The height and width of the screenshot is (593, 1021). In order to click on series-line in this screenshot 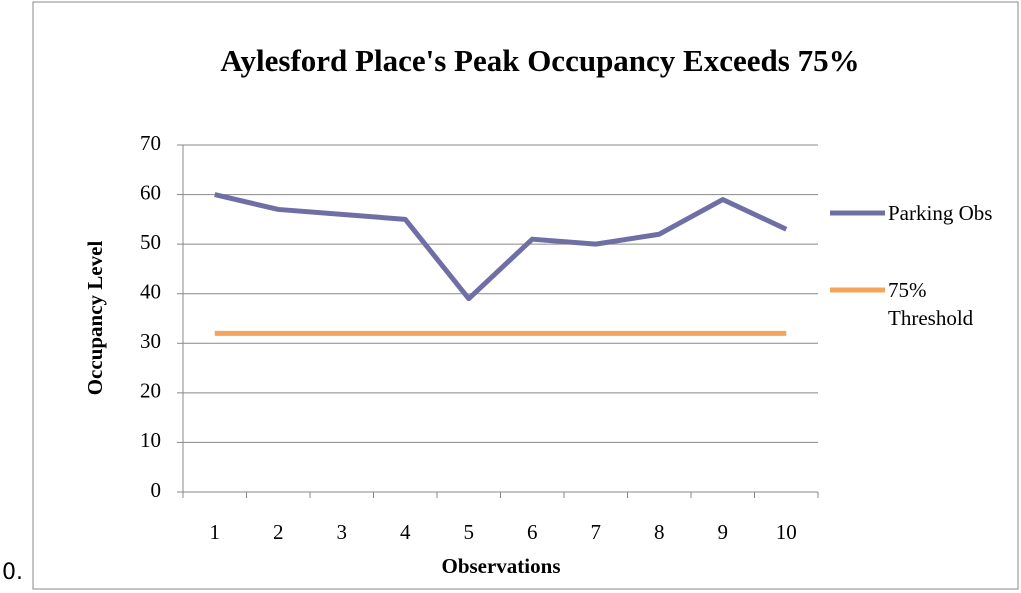, I will do `click(501, 247)`.